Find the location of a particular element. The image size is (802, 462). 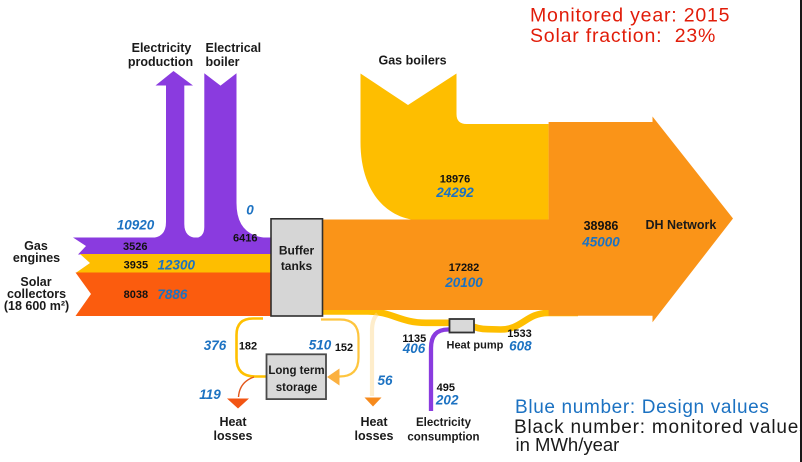

svg-text: 10920 is located at coordinates (136, 225).